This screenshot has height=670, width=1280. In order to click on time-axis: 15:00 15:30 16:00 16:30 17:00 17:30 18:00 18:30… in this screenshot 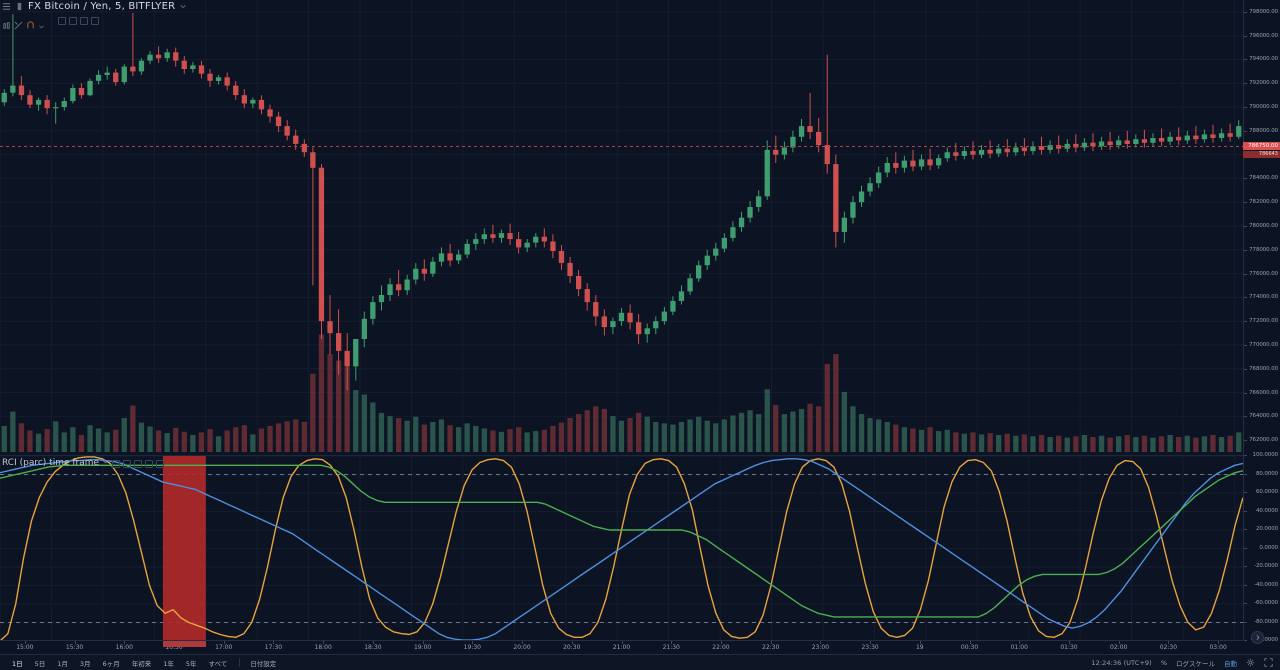, I will do `click(621, 647)`.